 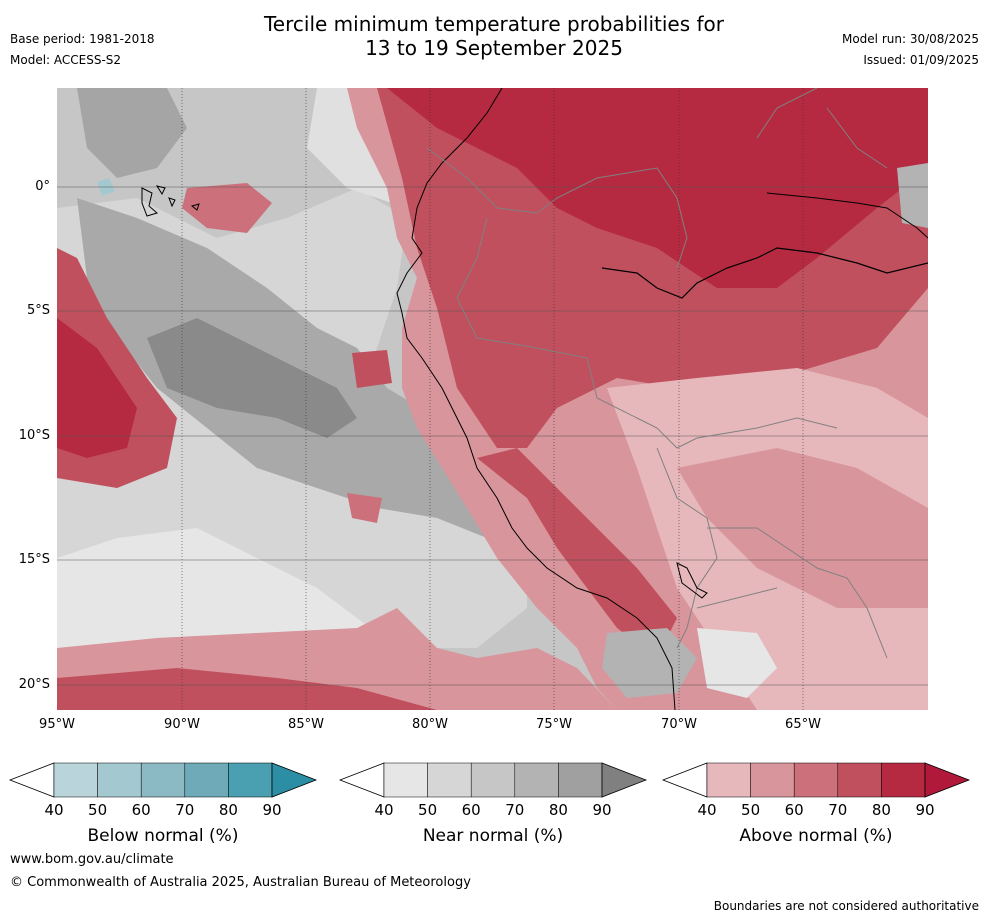 I want to click on meta-left: Base period: 1981-2018 Model: ACCESS-S2, so click(x=82, y=50).